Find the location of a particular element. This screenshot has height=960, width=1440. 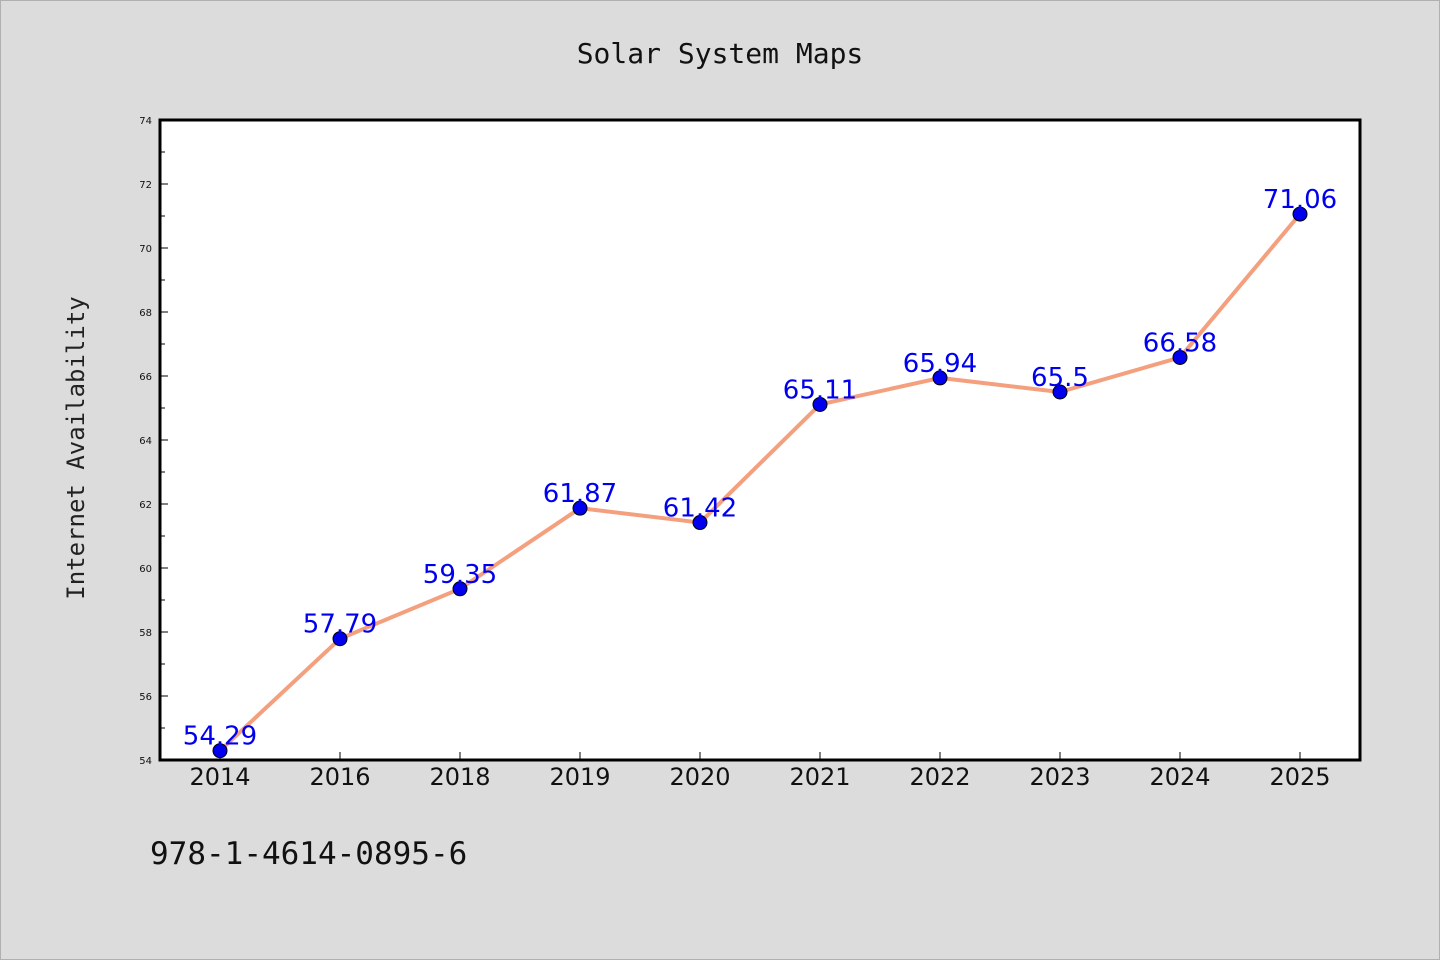

y-tick-label: 56 is located at coordinates (145, 697).